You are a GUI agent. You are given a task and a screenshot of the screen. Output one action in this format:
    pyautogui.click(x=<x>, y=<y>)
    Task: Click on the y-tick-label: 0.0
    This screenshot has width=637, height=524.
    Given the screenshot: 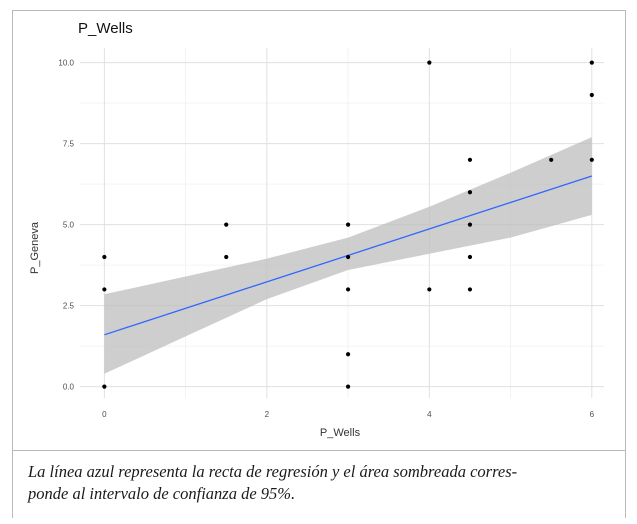 What is the action you would take?
    pyautogui.click(x=69, y=387)
    